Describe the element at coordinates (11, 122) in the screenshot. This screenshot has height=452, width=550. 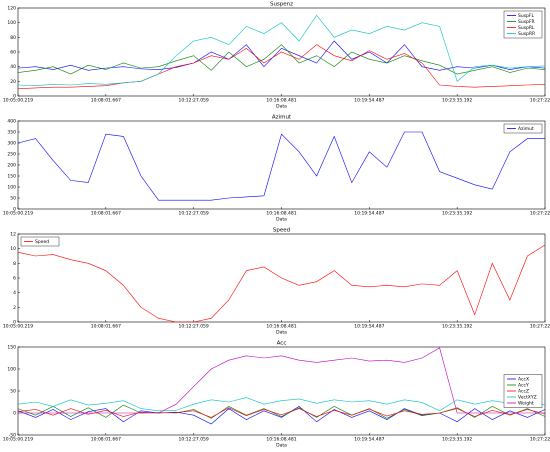
I see `y-tick-label: 400` at that location.